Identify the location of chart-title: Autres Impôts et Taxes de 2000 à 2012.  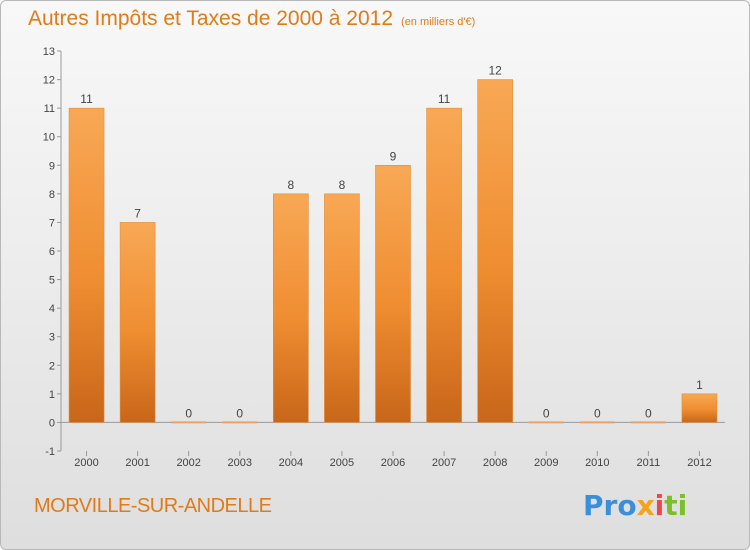
(211, 18).